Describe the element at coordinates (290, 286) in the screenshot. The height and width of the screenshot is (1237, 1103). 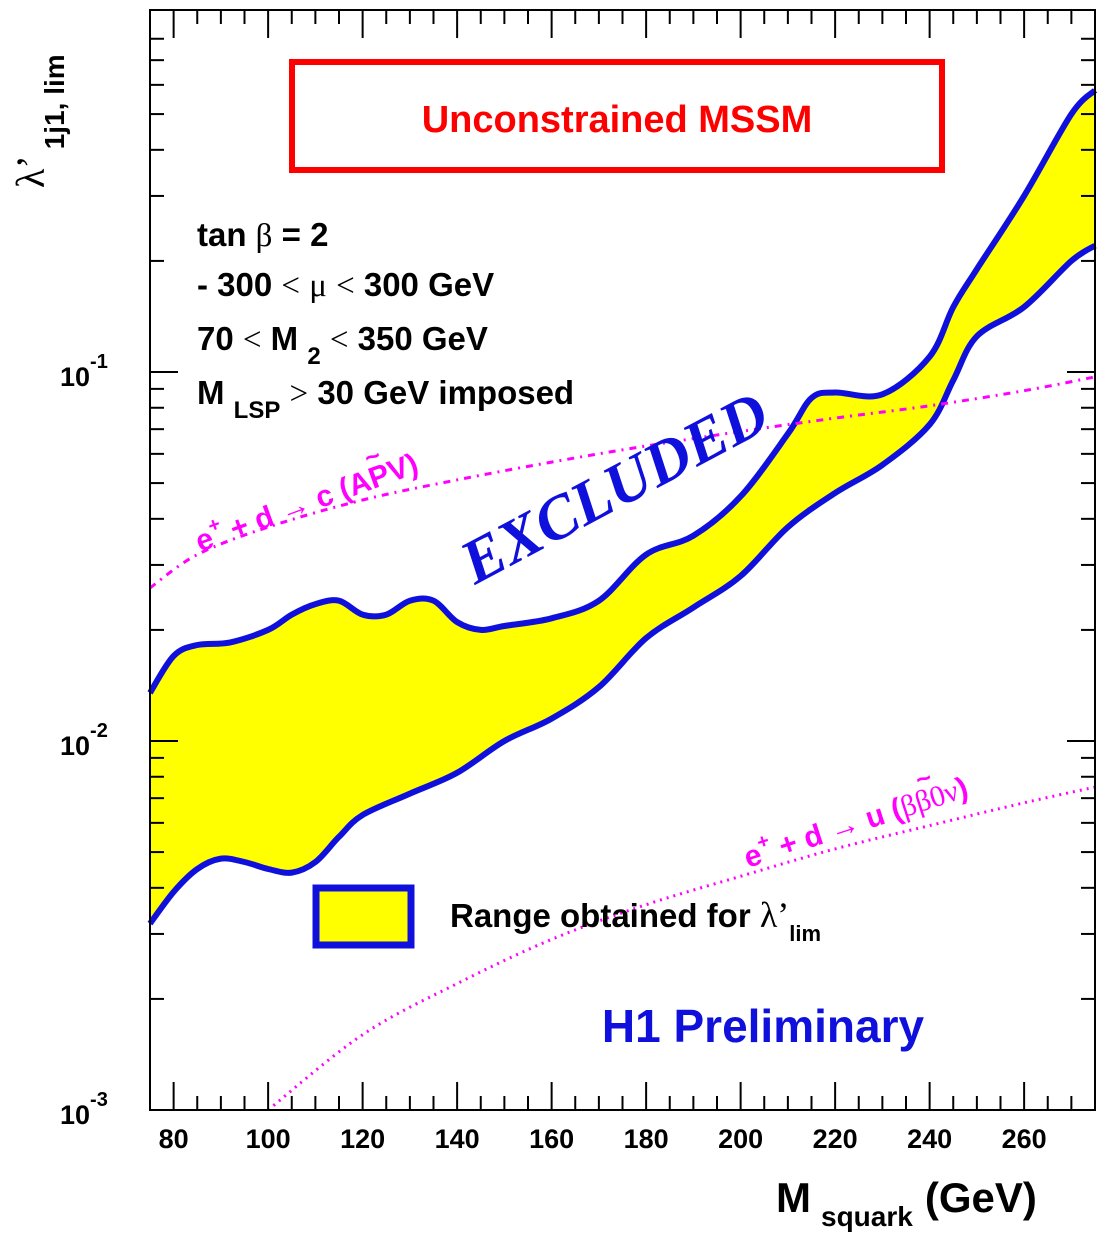
I see `param-mu-lt1: <` at that location.